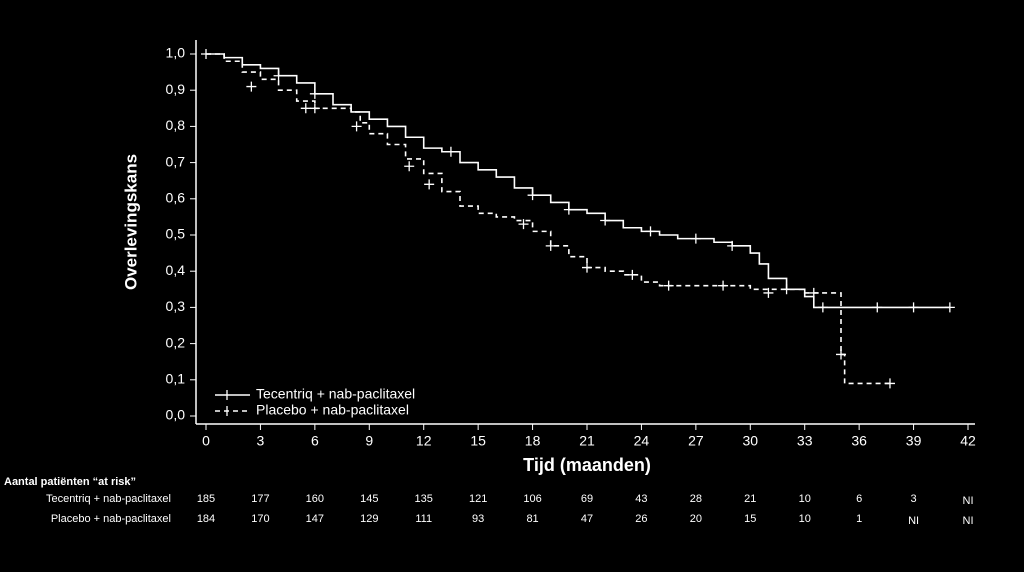  Describe the element at coordinates (176, 161) in the screenshot. I see `y-tick-label: 0,7` at that location.